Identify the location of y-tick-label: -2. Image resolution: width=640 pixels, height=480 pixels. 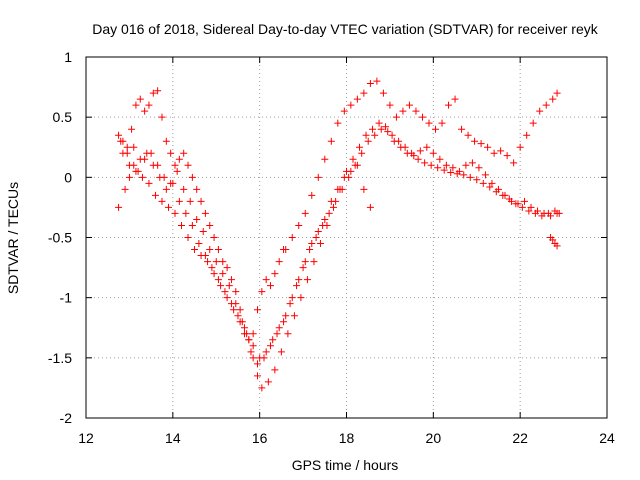
(66, 418).